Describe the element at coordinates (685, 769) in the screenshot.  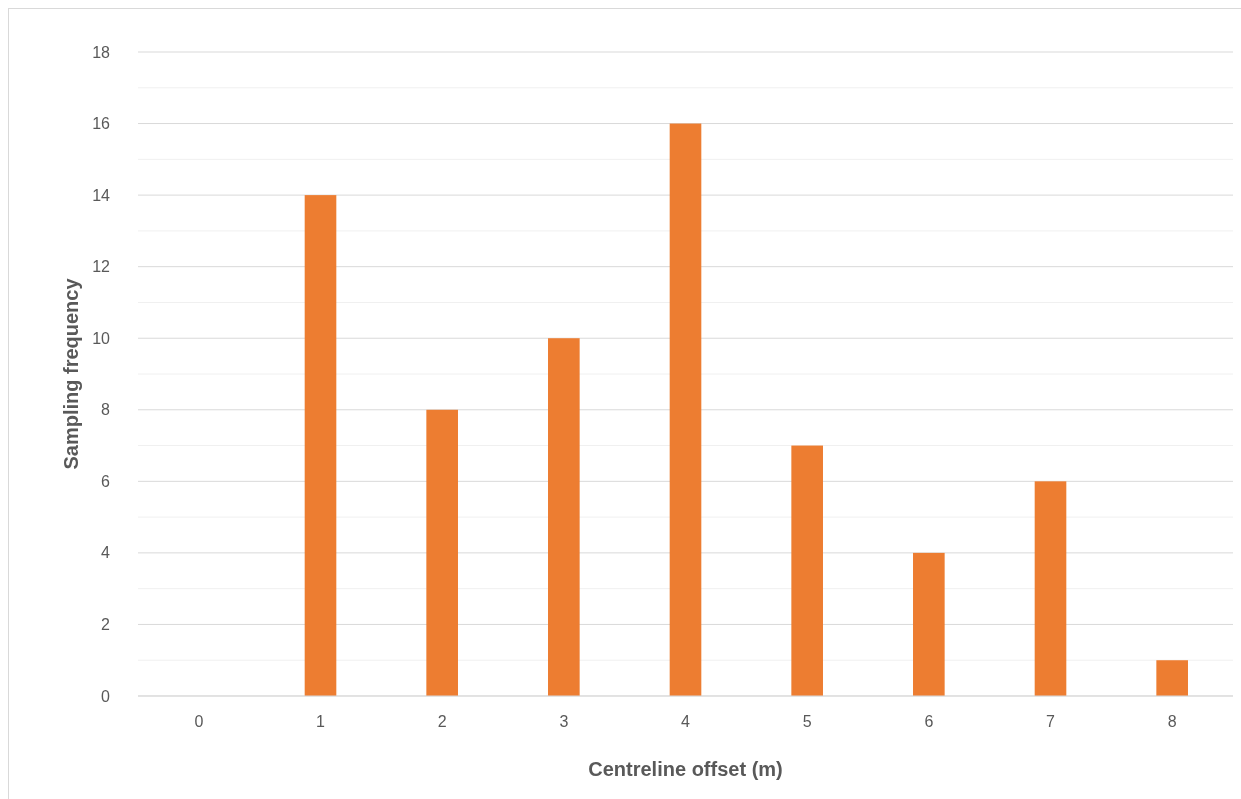
I see `x-axis-title: Centreline offset (m)` at that location.